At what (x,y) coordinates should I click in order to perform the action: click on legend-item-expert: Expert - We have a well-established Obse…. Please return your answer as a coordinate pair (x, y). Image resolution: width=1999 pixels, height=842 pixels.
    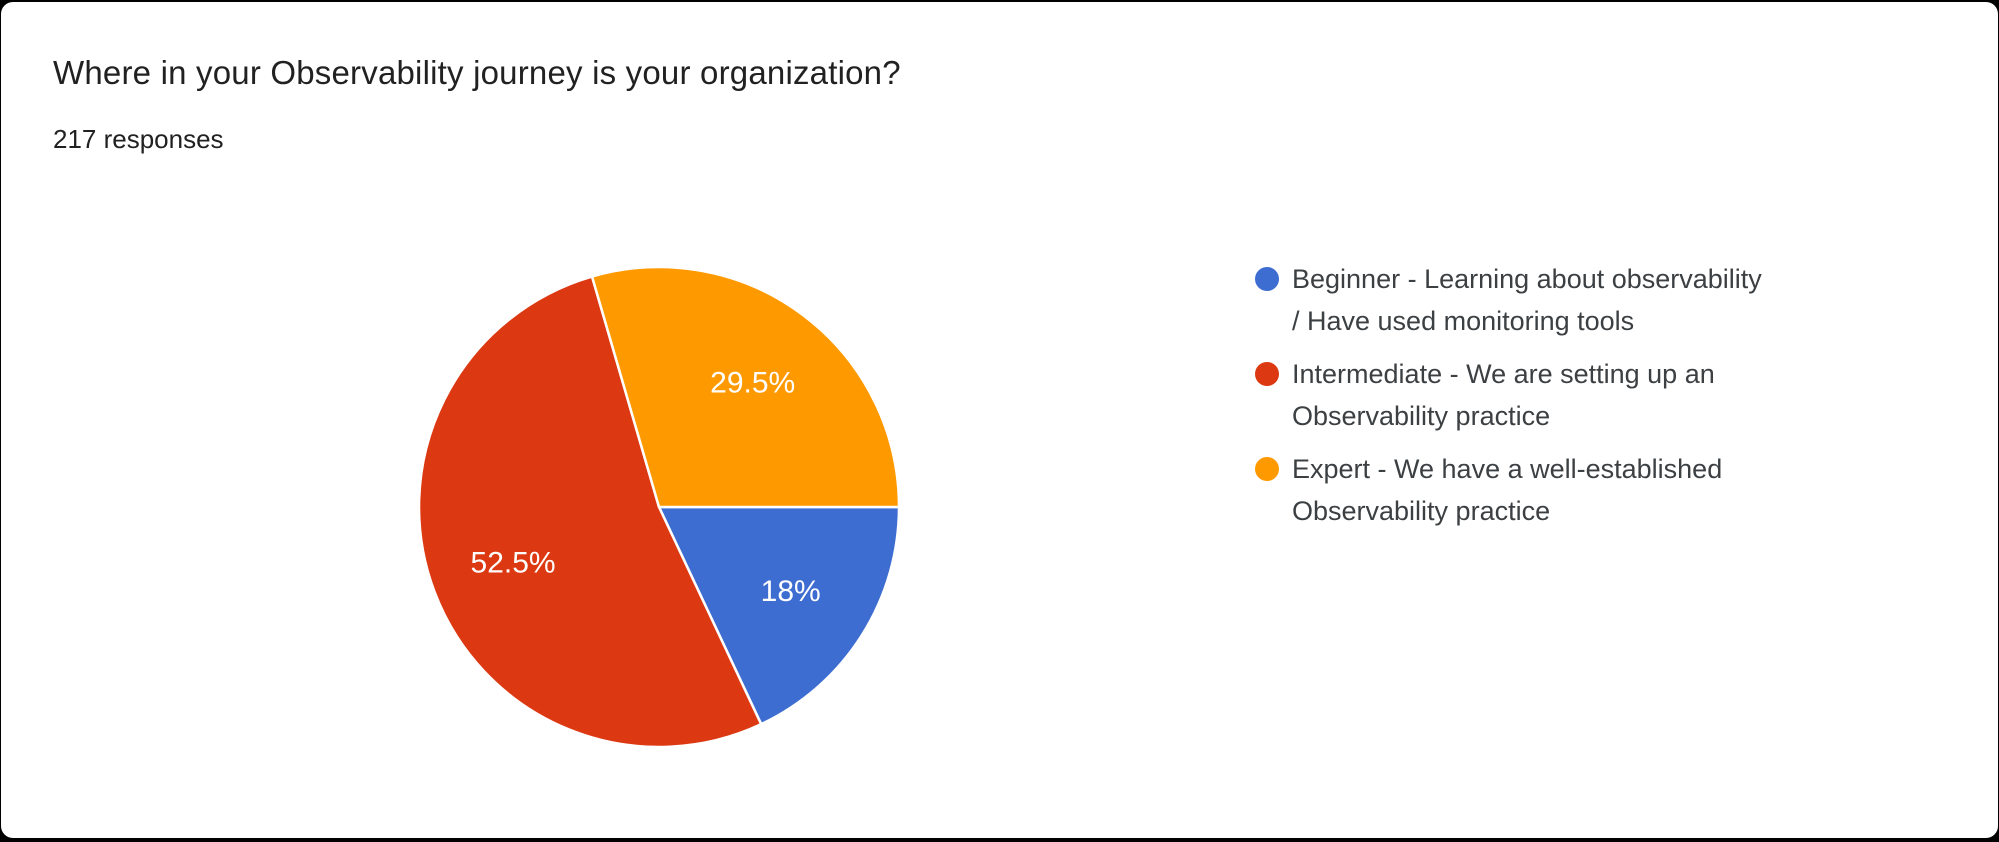
    Looking at the image, I should click on (1525, 490).